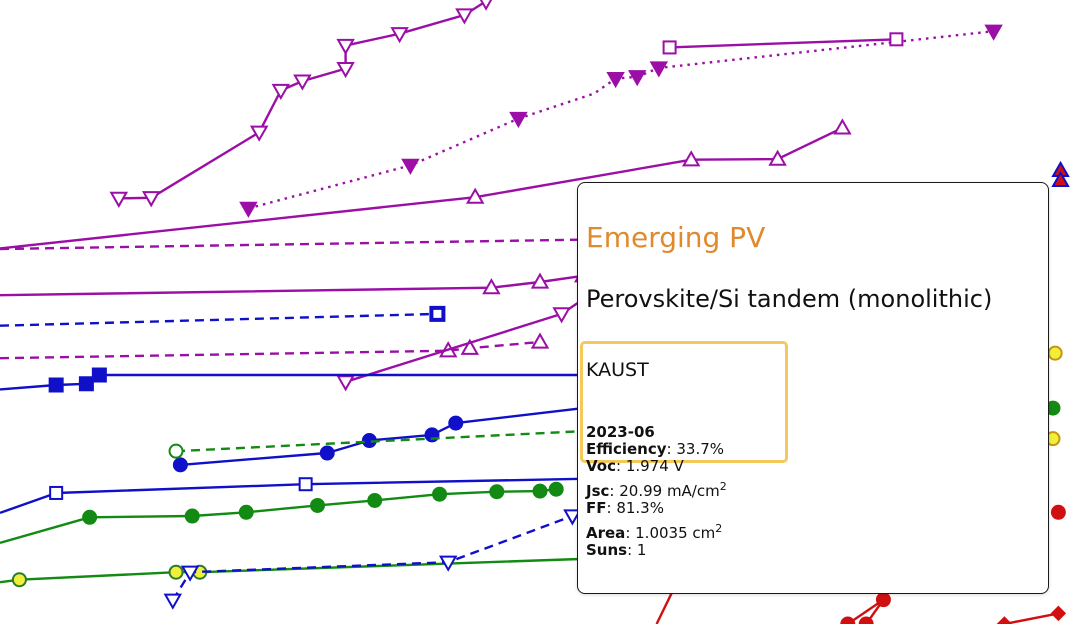  Describe the element at coordinates (302, 100) in the screenshot. I see `series-0-line` at that location.